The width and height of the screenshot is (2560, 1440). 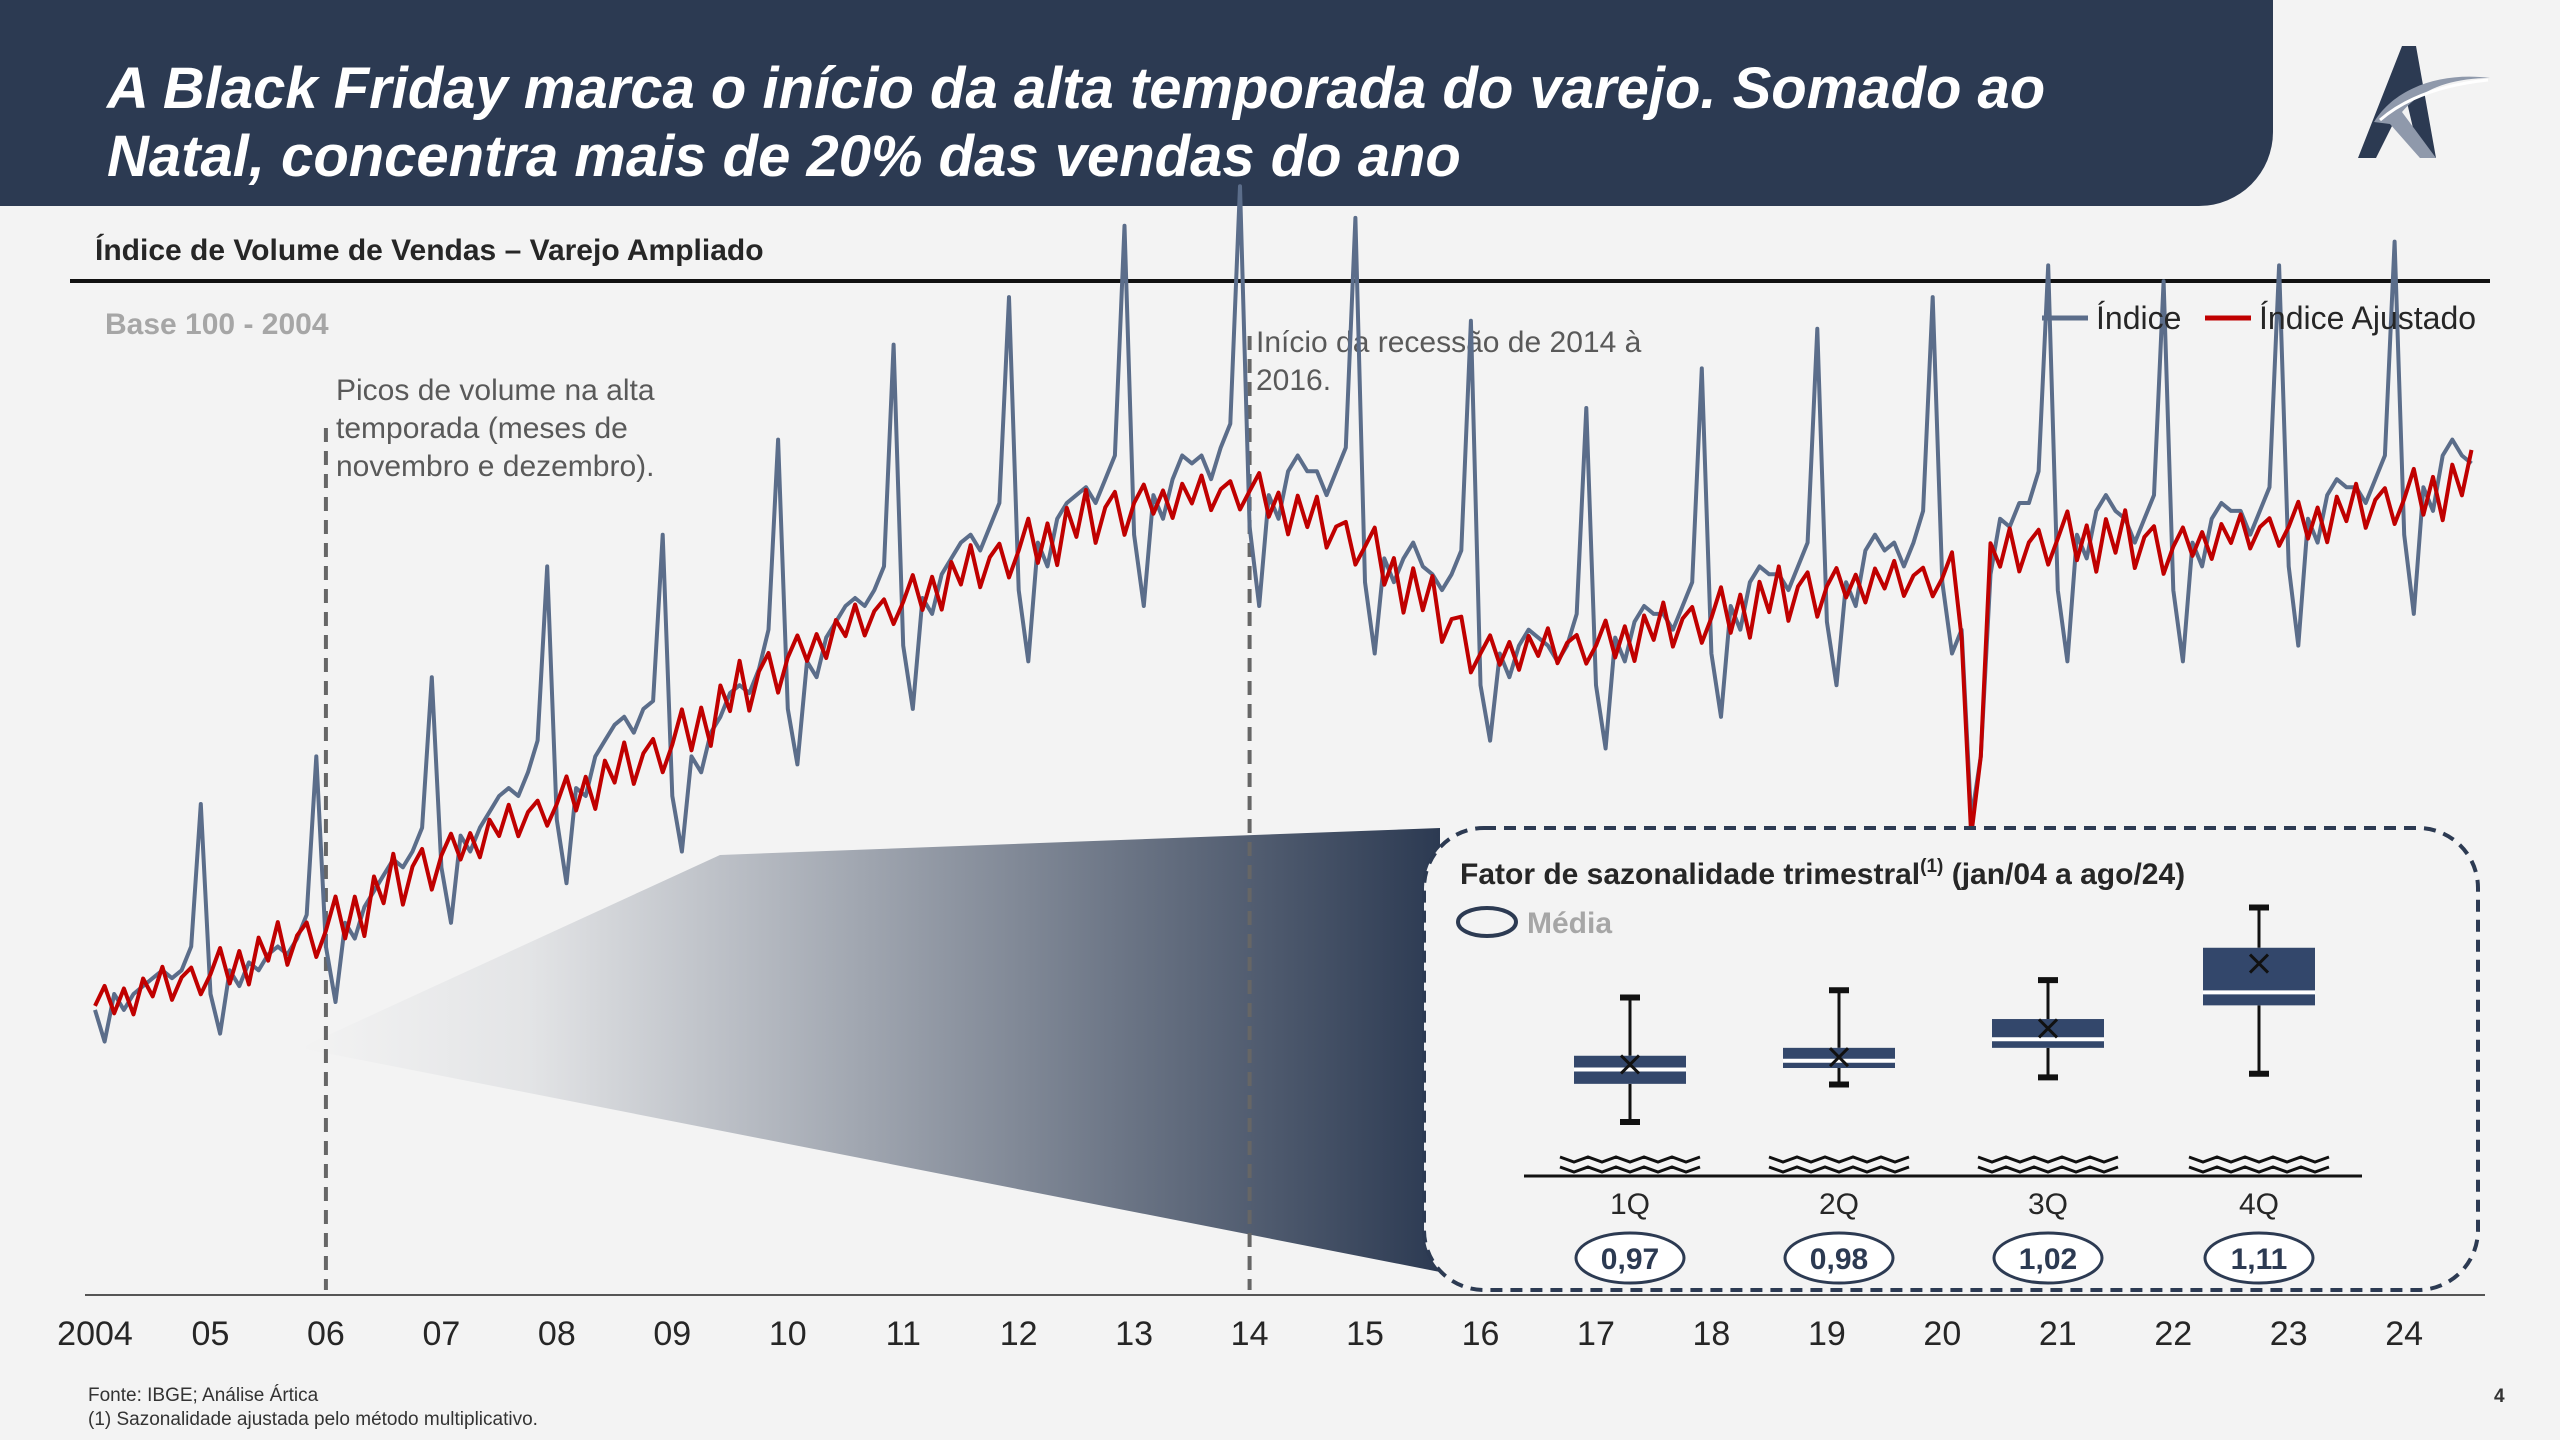 I want to click on mean-label: 1,11, so click(x=2259, y=1259).